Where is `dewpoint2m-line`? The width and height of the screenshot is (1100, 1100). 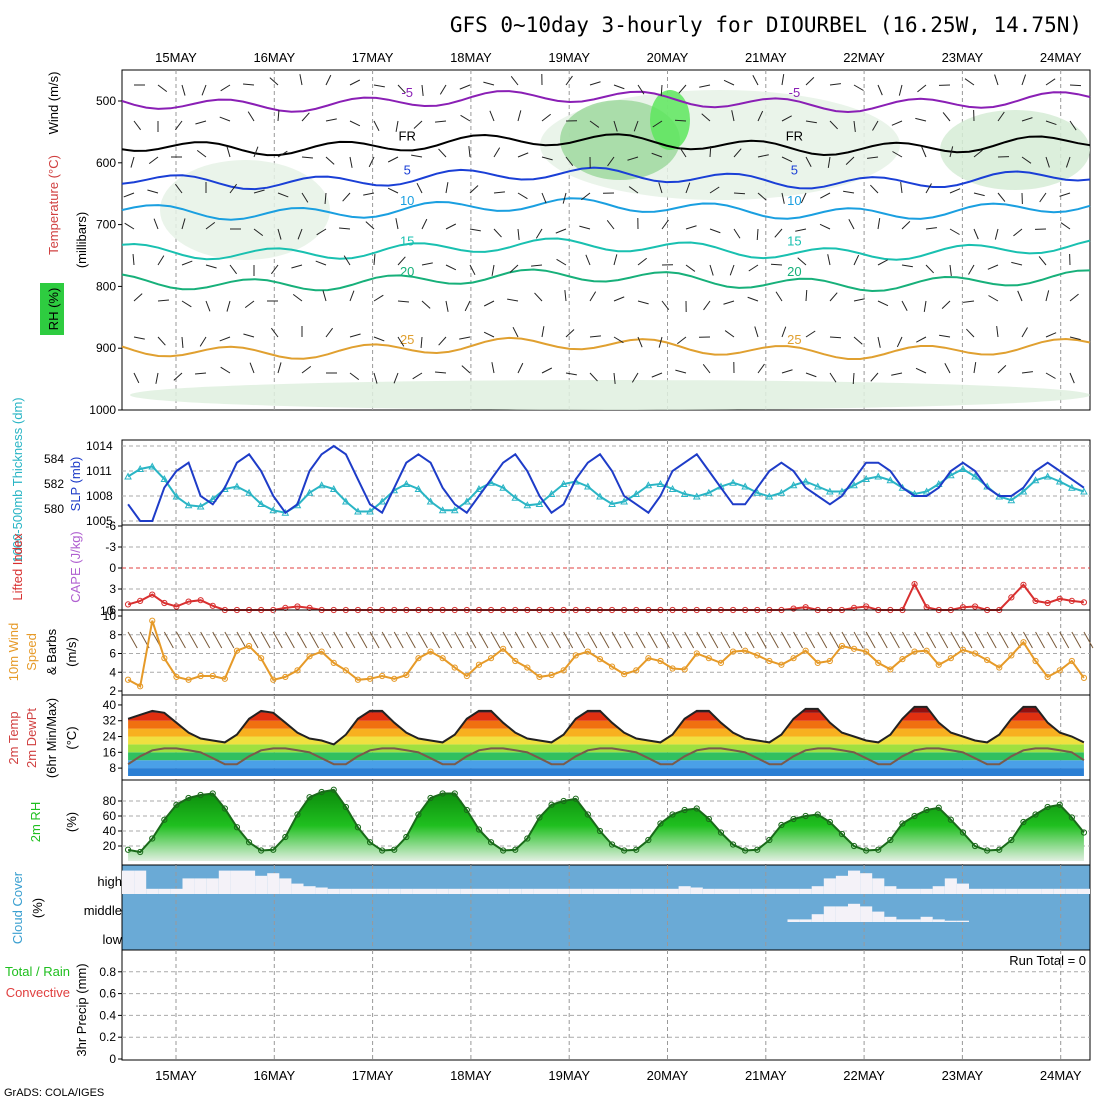 dewpoint2m-line is located at coordinates (606, 756).